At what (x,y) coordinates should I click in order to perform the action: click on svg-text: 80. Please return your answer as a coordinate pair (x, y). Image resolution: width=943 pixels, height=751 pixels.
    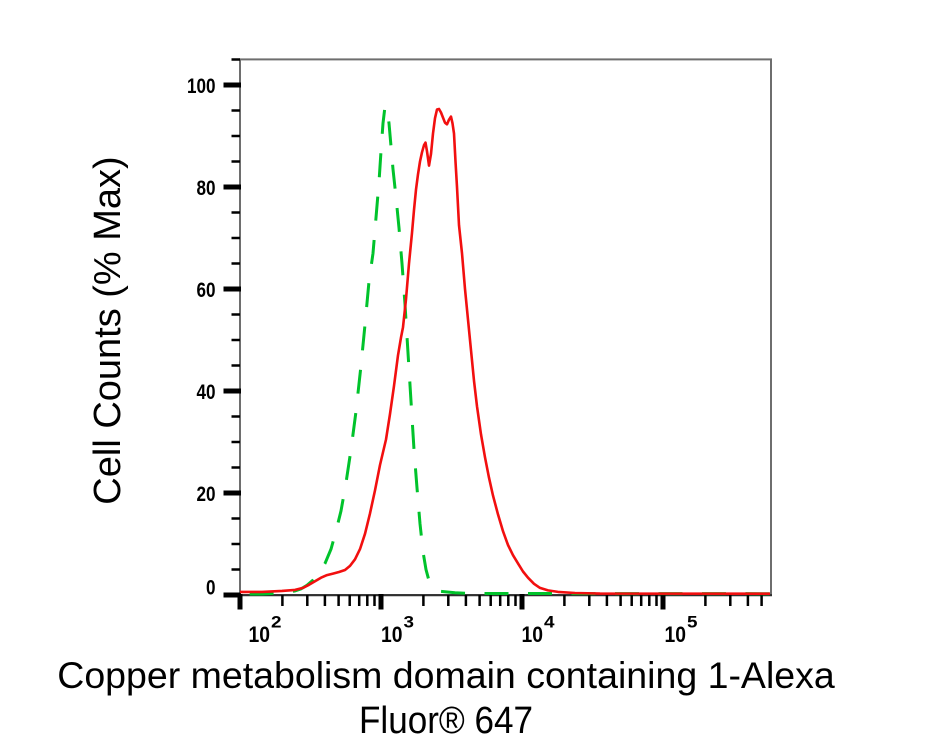
    Looking at the image, I should click on (206, 188).